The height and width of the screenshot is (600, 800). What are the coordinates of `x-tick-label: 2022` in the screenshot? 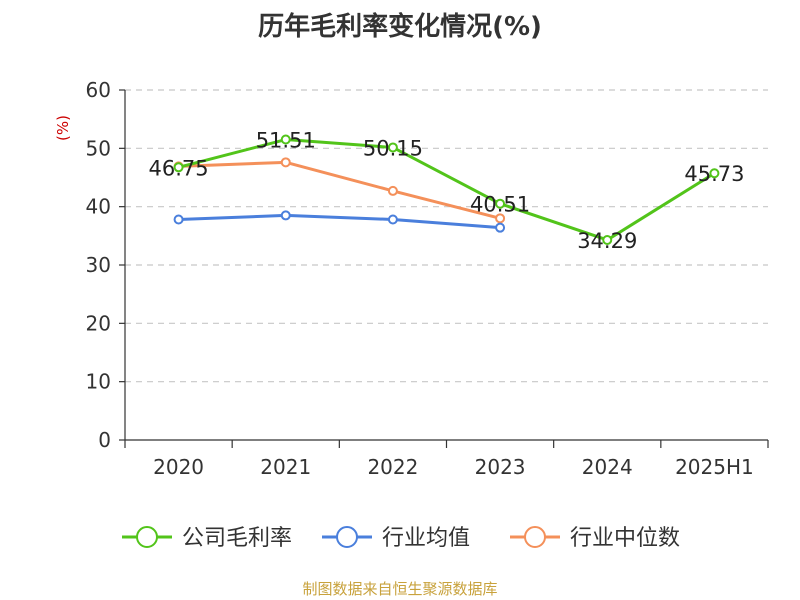 It's located at (392, 467).